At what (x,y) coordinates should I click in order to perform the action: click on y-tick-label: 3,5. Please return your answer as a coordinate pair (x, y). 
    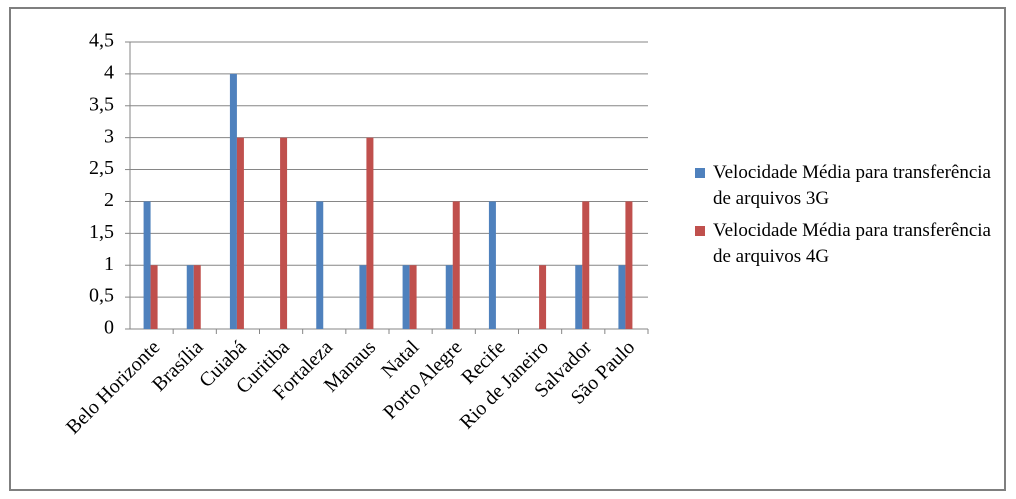
    Looking at the image, I should click on (101, 104).